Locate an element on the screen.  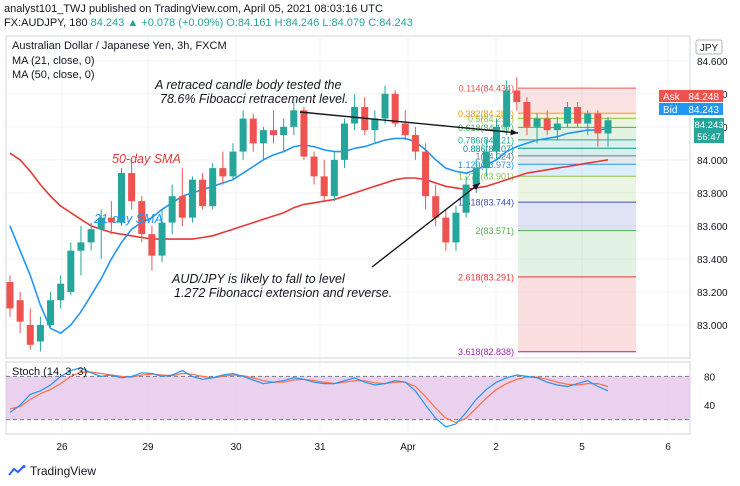
annotation-bottom-line2: 1.272 Fibonacci extension and reverse. is located at coordinates (283, 293).